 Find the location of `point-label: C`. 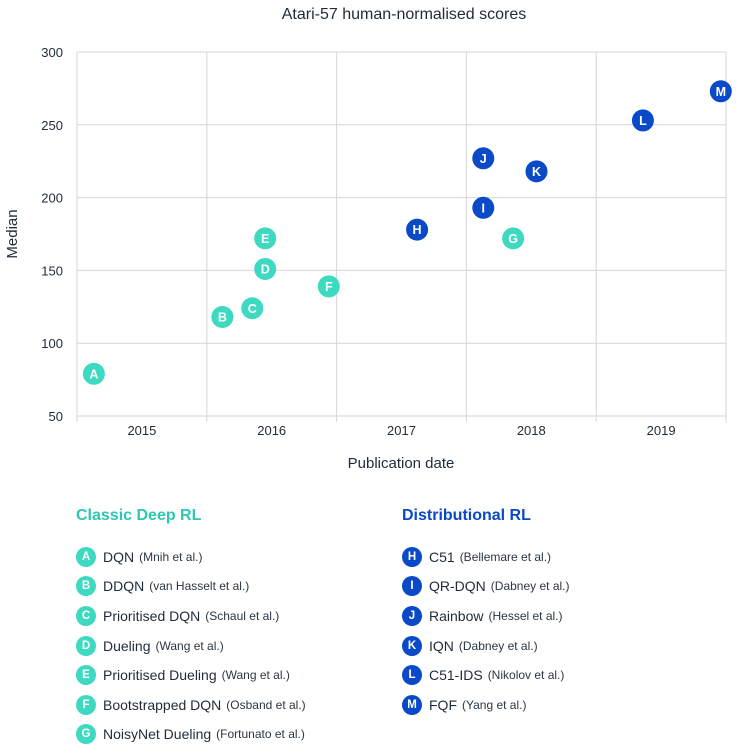

point-label: C is located at coordinates (252, 309).